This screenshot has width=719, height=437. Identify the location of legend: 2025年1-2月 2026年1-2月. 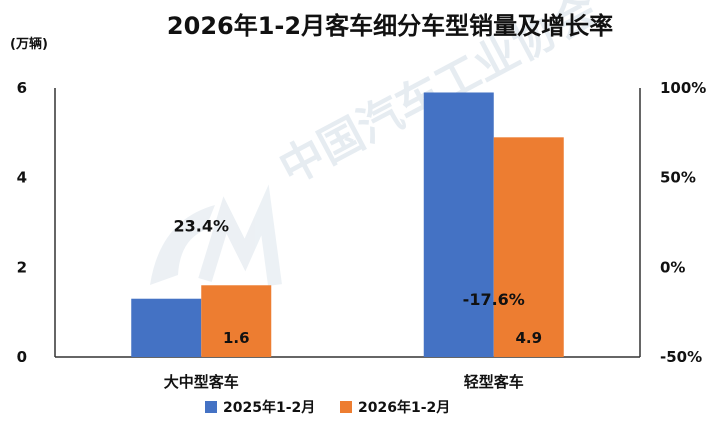
(327, 407).